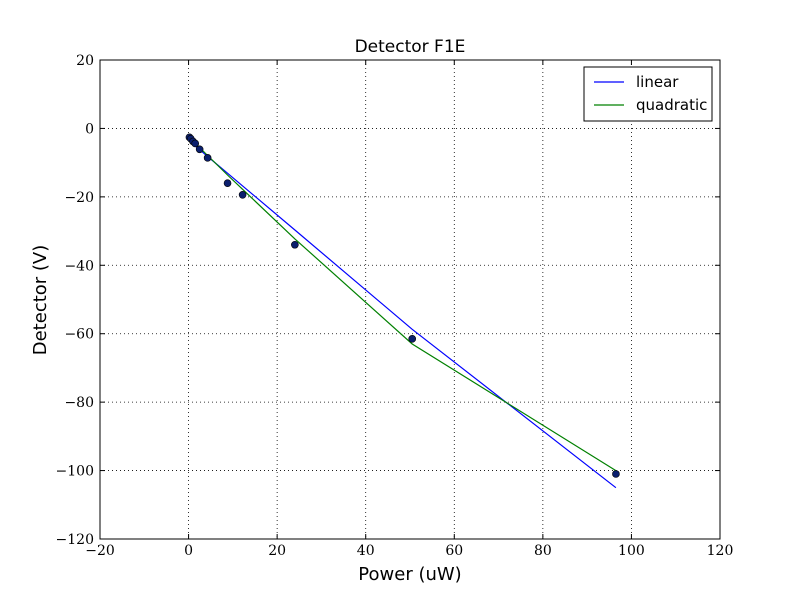  I want to click on x-tick-label: 80, so click(543, 551).